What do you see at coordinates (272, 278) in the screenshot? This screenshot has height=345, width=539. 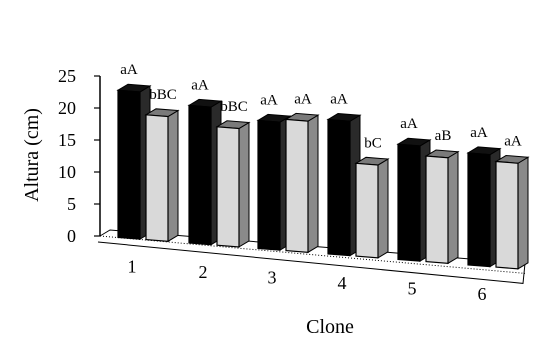 I see `x-tick-label: 3` at bounding box center [272, 278].